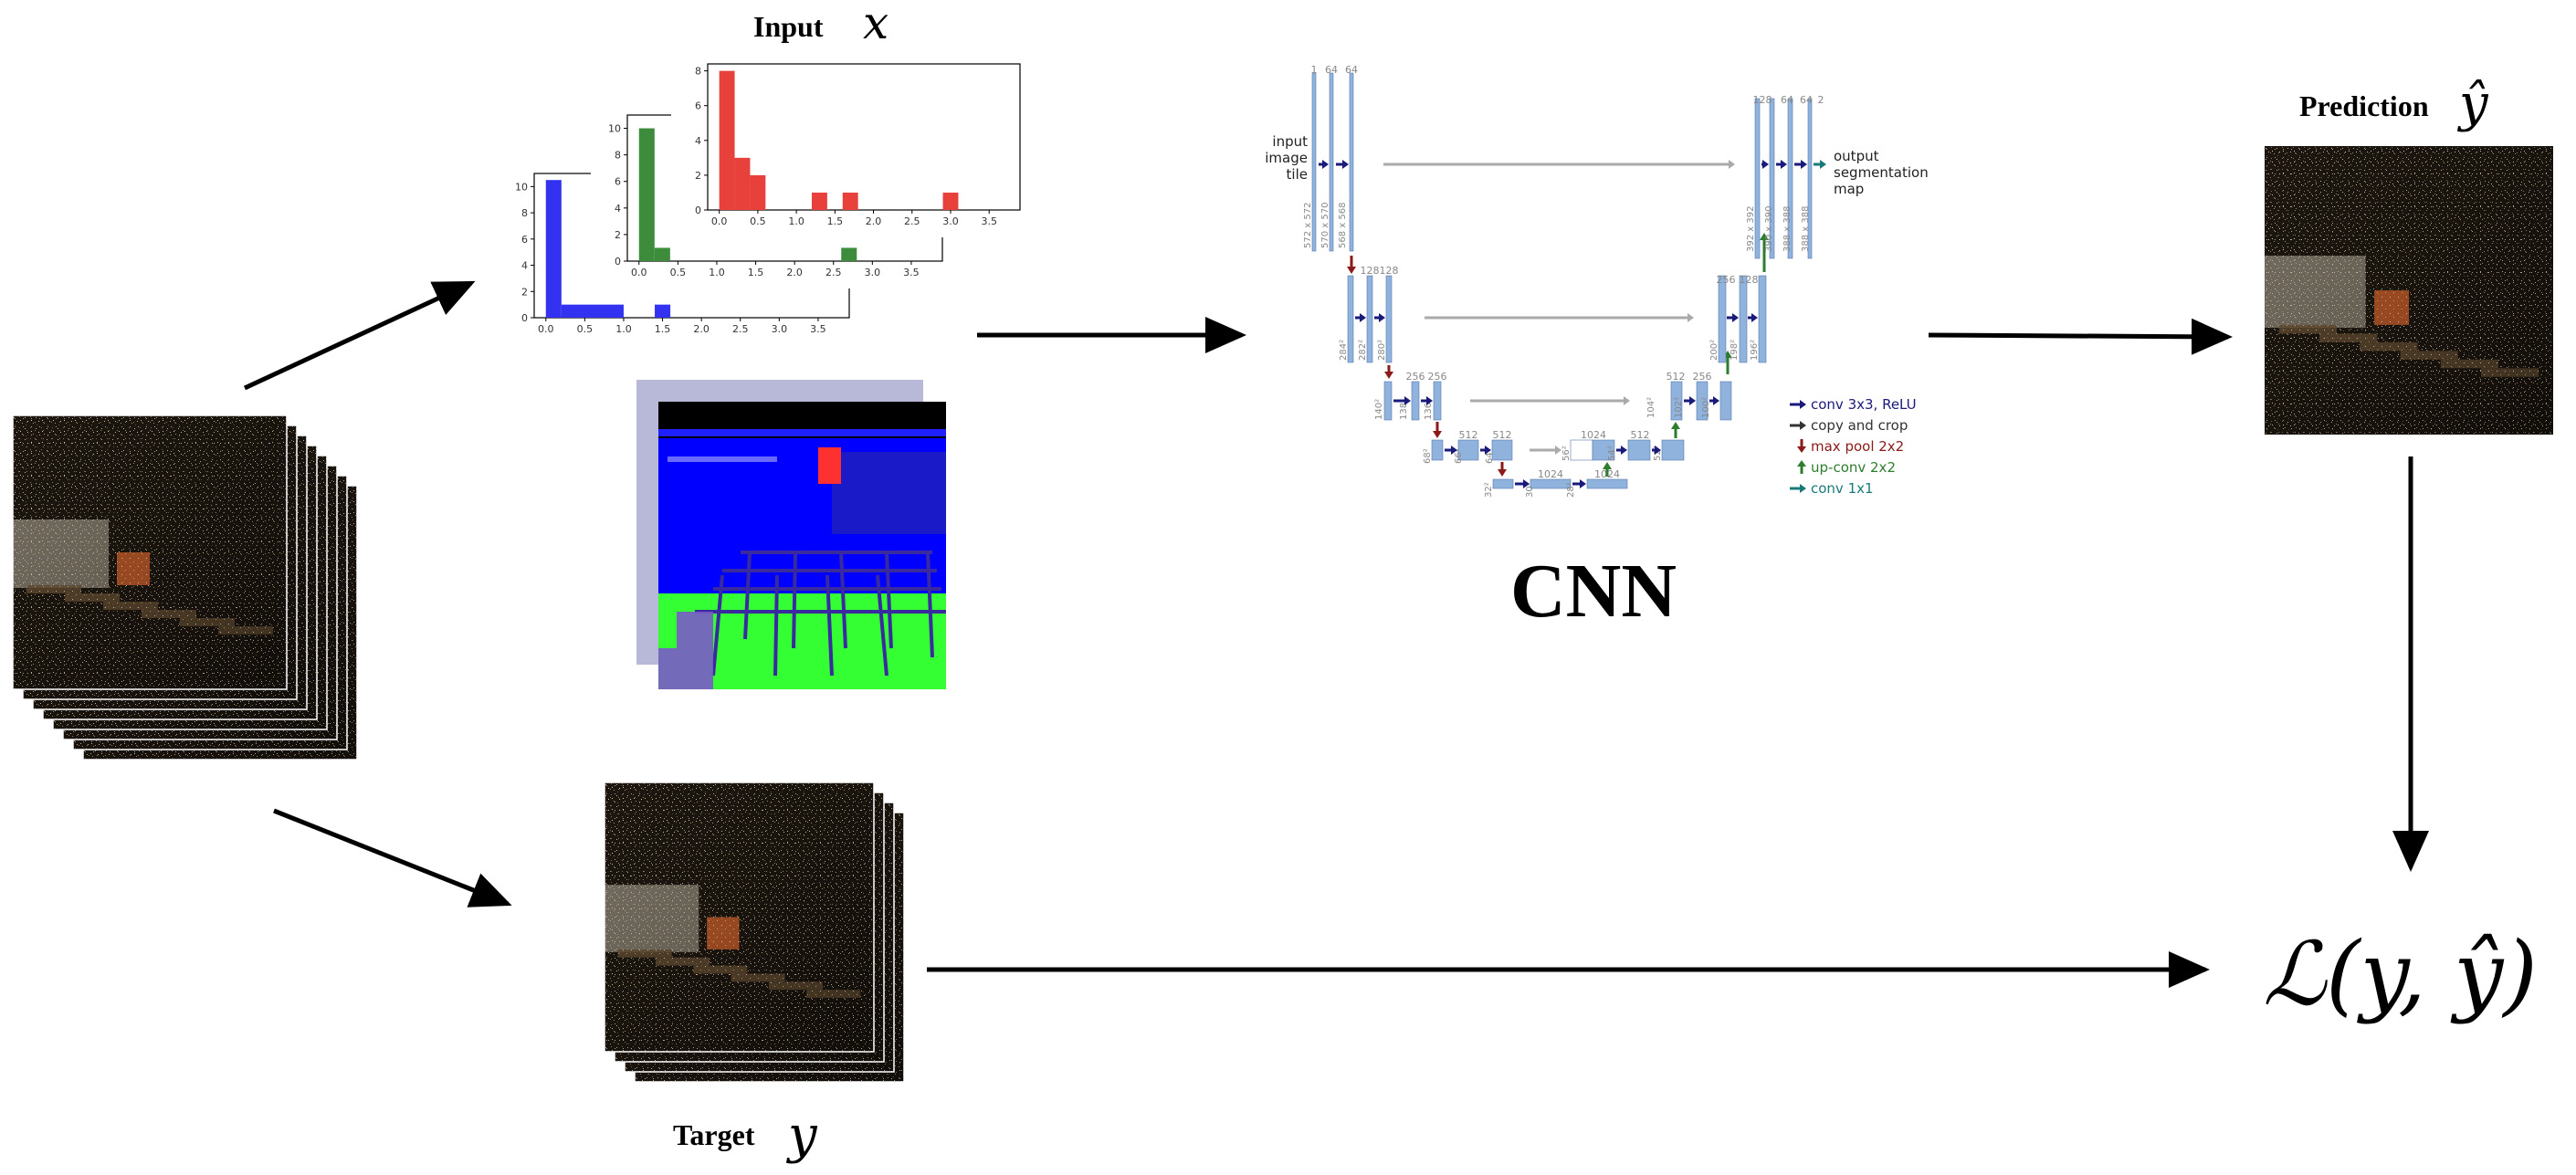 This screenshot has height=1175, width=2576. I want to click on unet-crop-block, so click(1581, 450).